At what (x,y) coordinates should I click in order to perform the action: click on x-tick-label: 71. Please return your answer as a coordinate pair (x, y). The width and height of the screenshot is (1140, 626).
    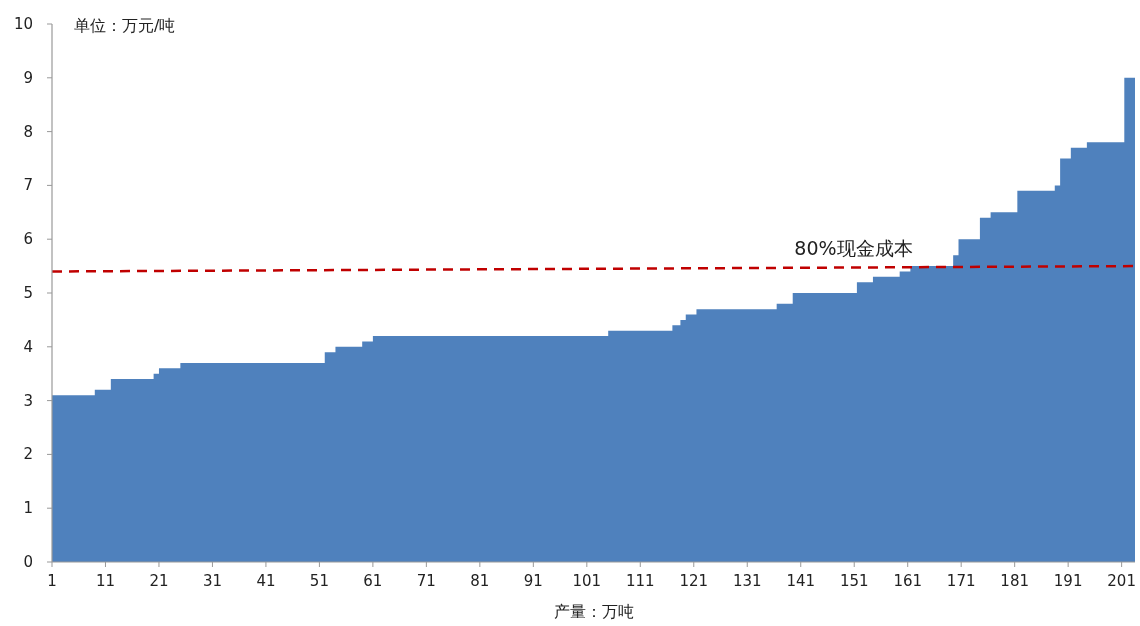
    Looking at the image, I should click on (426, 581).